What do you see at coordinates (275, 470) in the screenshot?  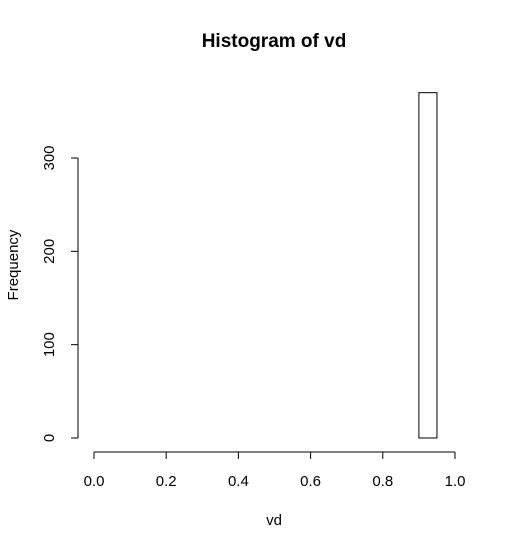 I see `x-axis: 0.0 0.2 0.4 0.6 0.8 1.0` at bounding box center [275, 470].